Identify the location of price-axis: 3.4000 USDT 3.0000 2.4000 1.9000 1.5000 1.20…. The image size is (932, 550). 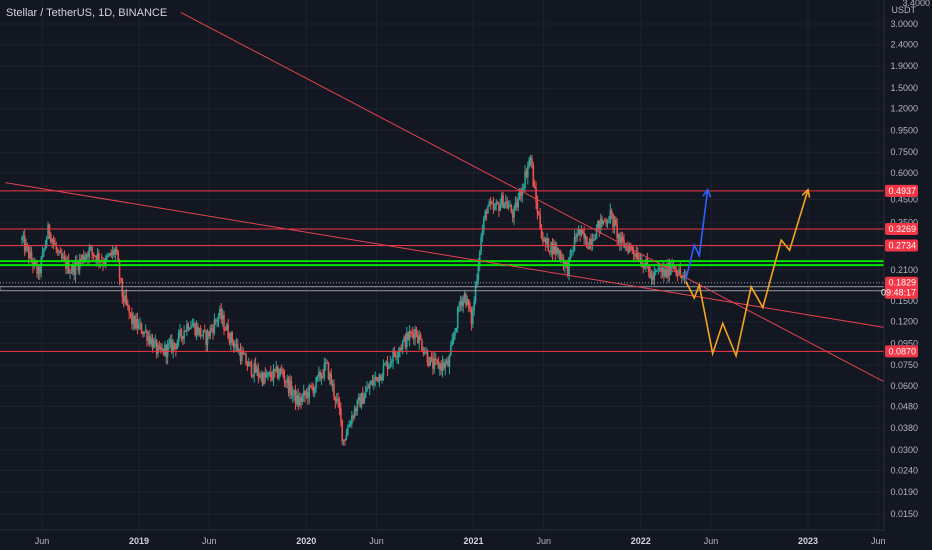
(910, 259).